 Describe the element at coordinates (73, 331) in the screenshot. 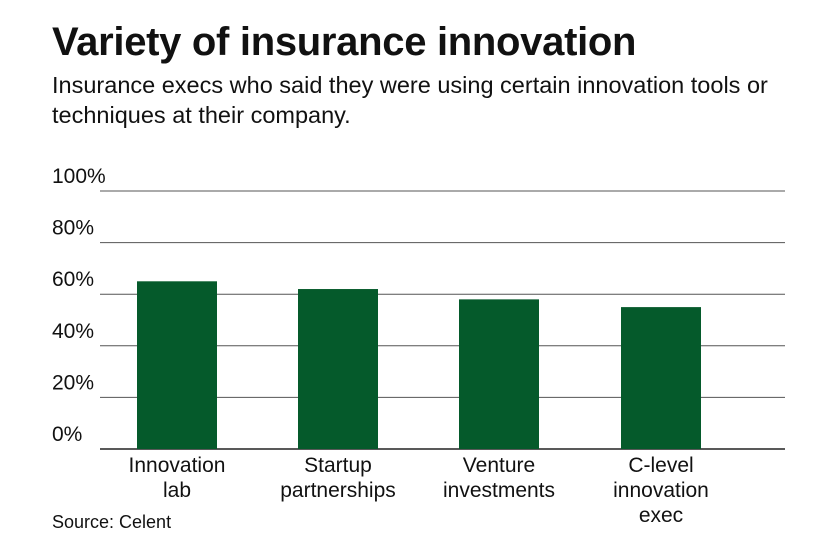

I see `y-tick-label: 40%` at that location.